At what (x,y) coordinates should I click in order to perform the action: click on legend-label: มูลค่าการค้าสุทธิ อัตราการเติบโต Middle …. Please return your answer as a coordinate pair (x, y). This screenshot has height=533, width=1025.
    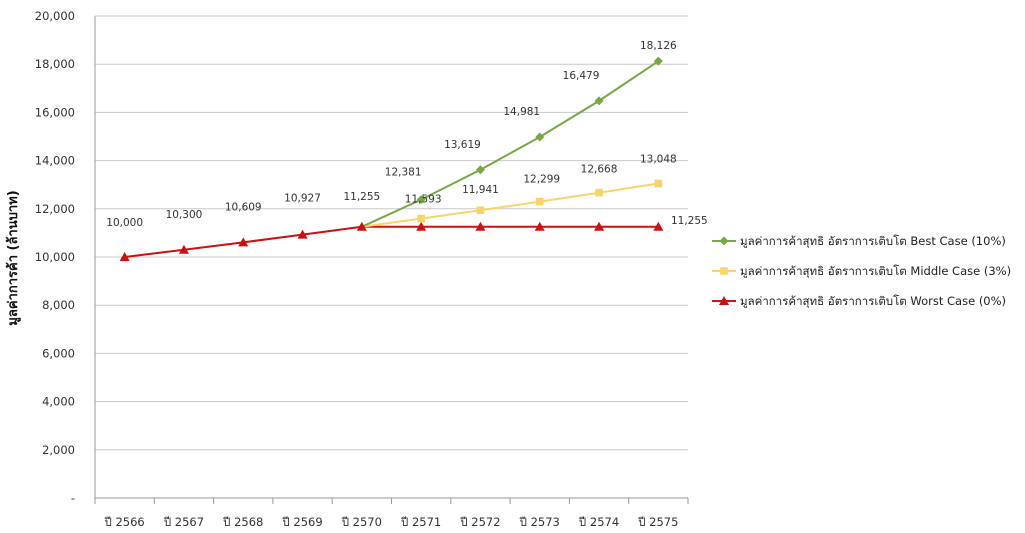
    Looking at the image, I should click on (875, 271).